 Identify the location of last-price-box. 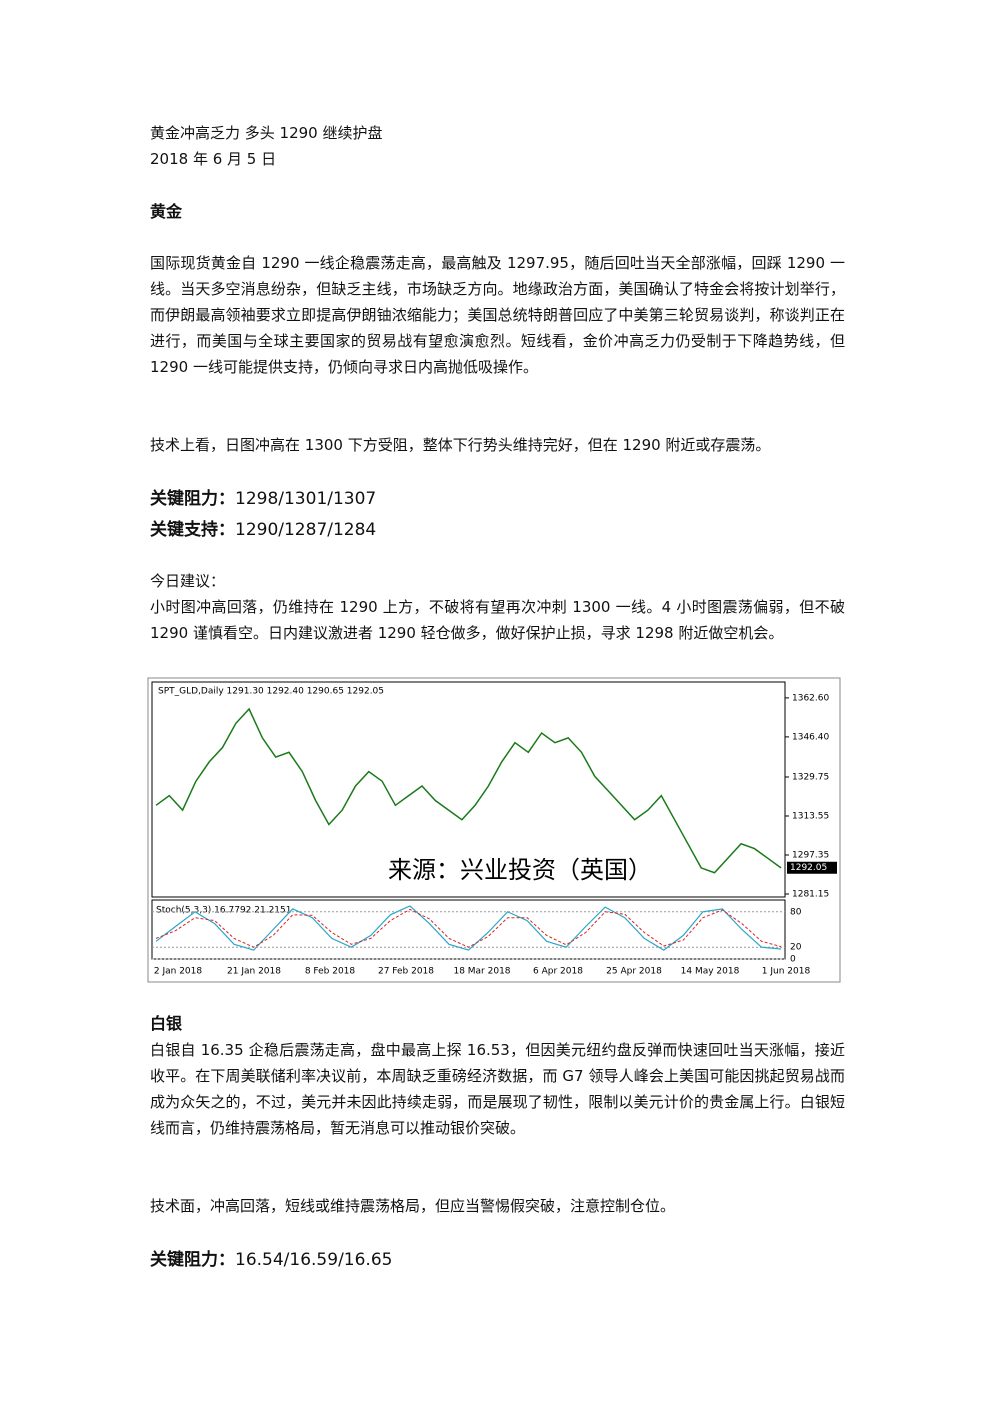
(812, 867).